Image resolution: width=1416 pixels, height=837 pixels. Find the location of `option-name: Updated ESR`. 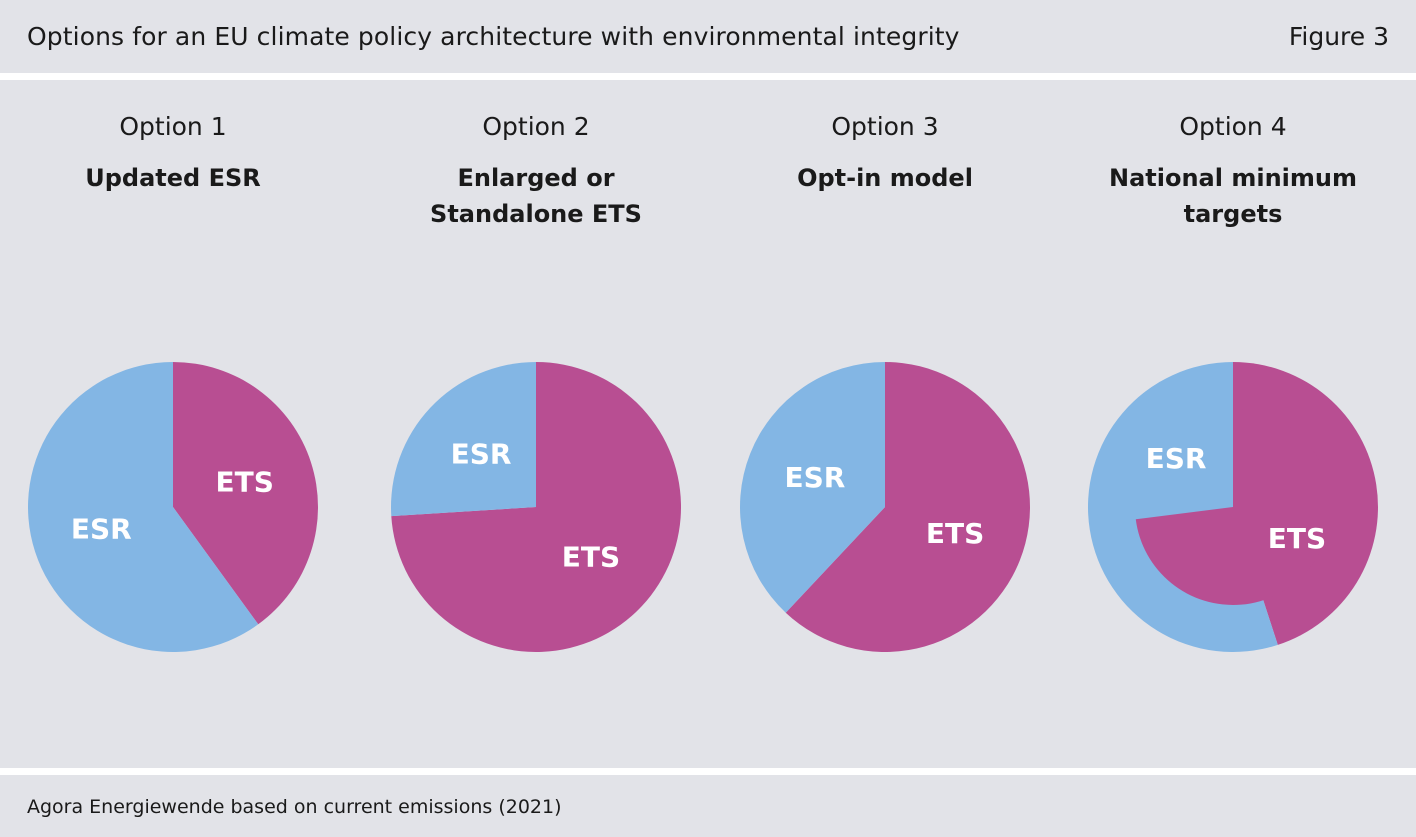

option-name: Updated ESR is located at coordinates (173, 178).